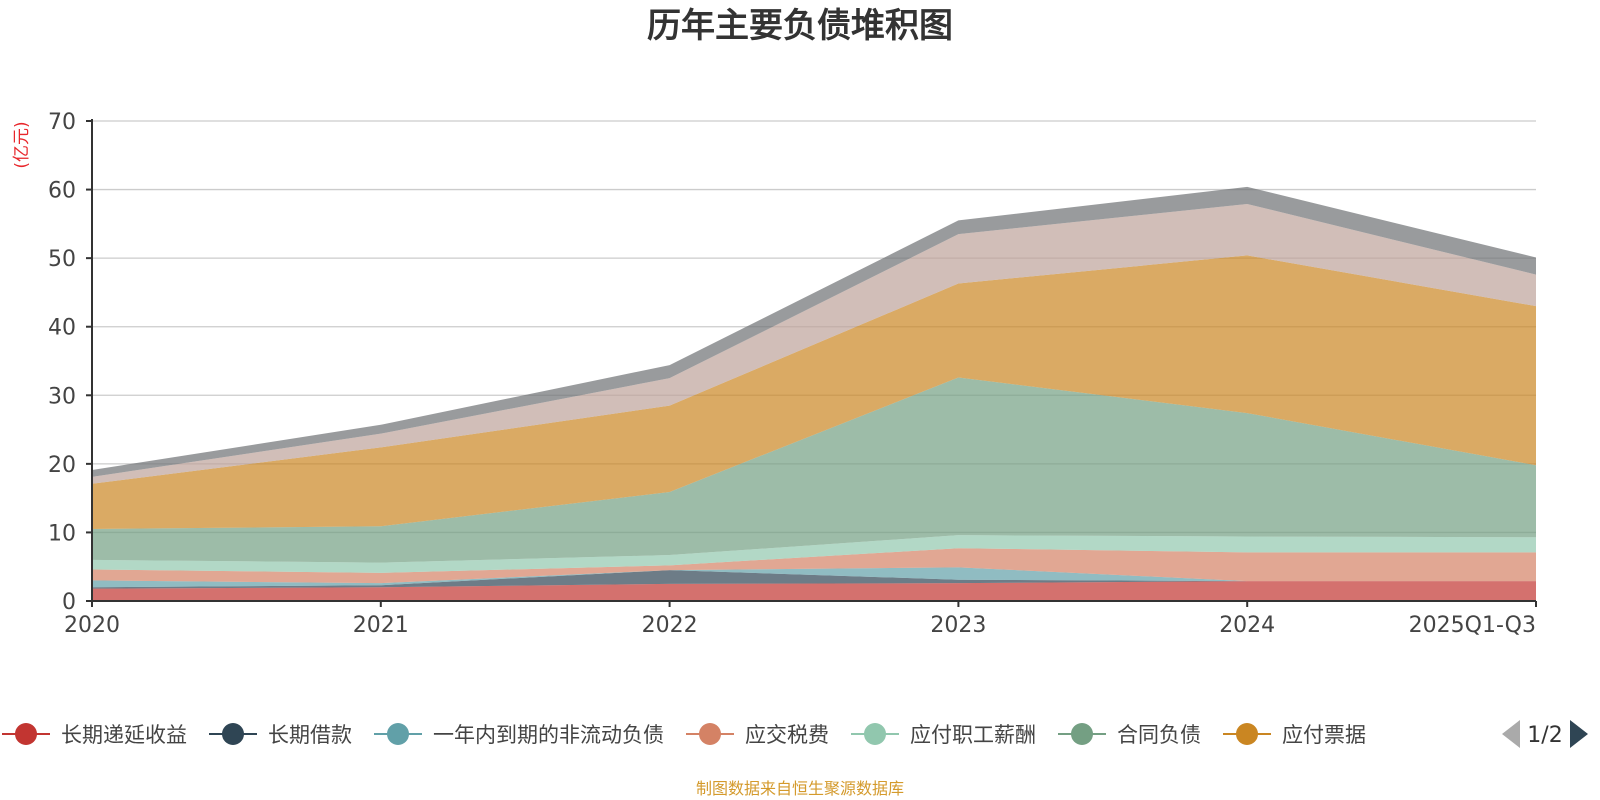 The width and height of the screenshot is (1600, 800). Describe the element at coordinates (62, 122) in the screenshot. I see `y-tick-label: 70` at that location.